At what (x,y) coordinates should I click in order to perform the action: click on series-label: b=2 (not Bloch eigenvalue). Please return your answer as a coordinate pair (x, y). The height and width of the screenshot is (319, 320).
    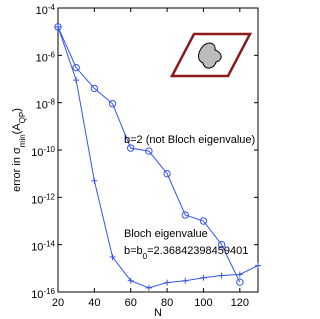
    Looking at the image, I should click on (189, 140).